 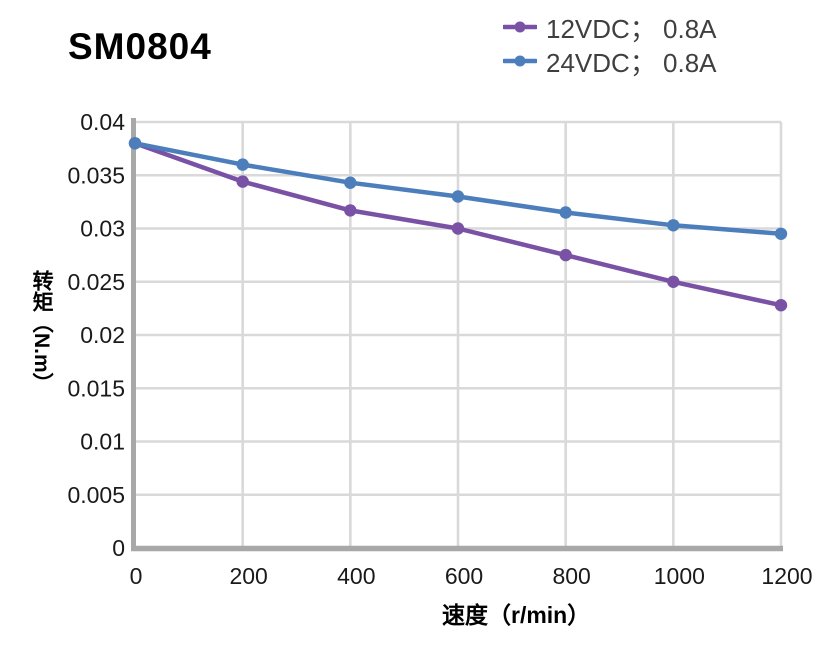 I want to click on y-tick-label: 0.035, so click(x=96, y=175).